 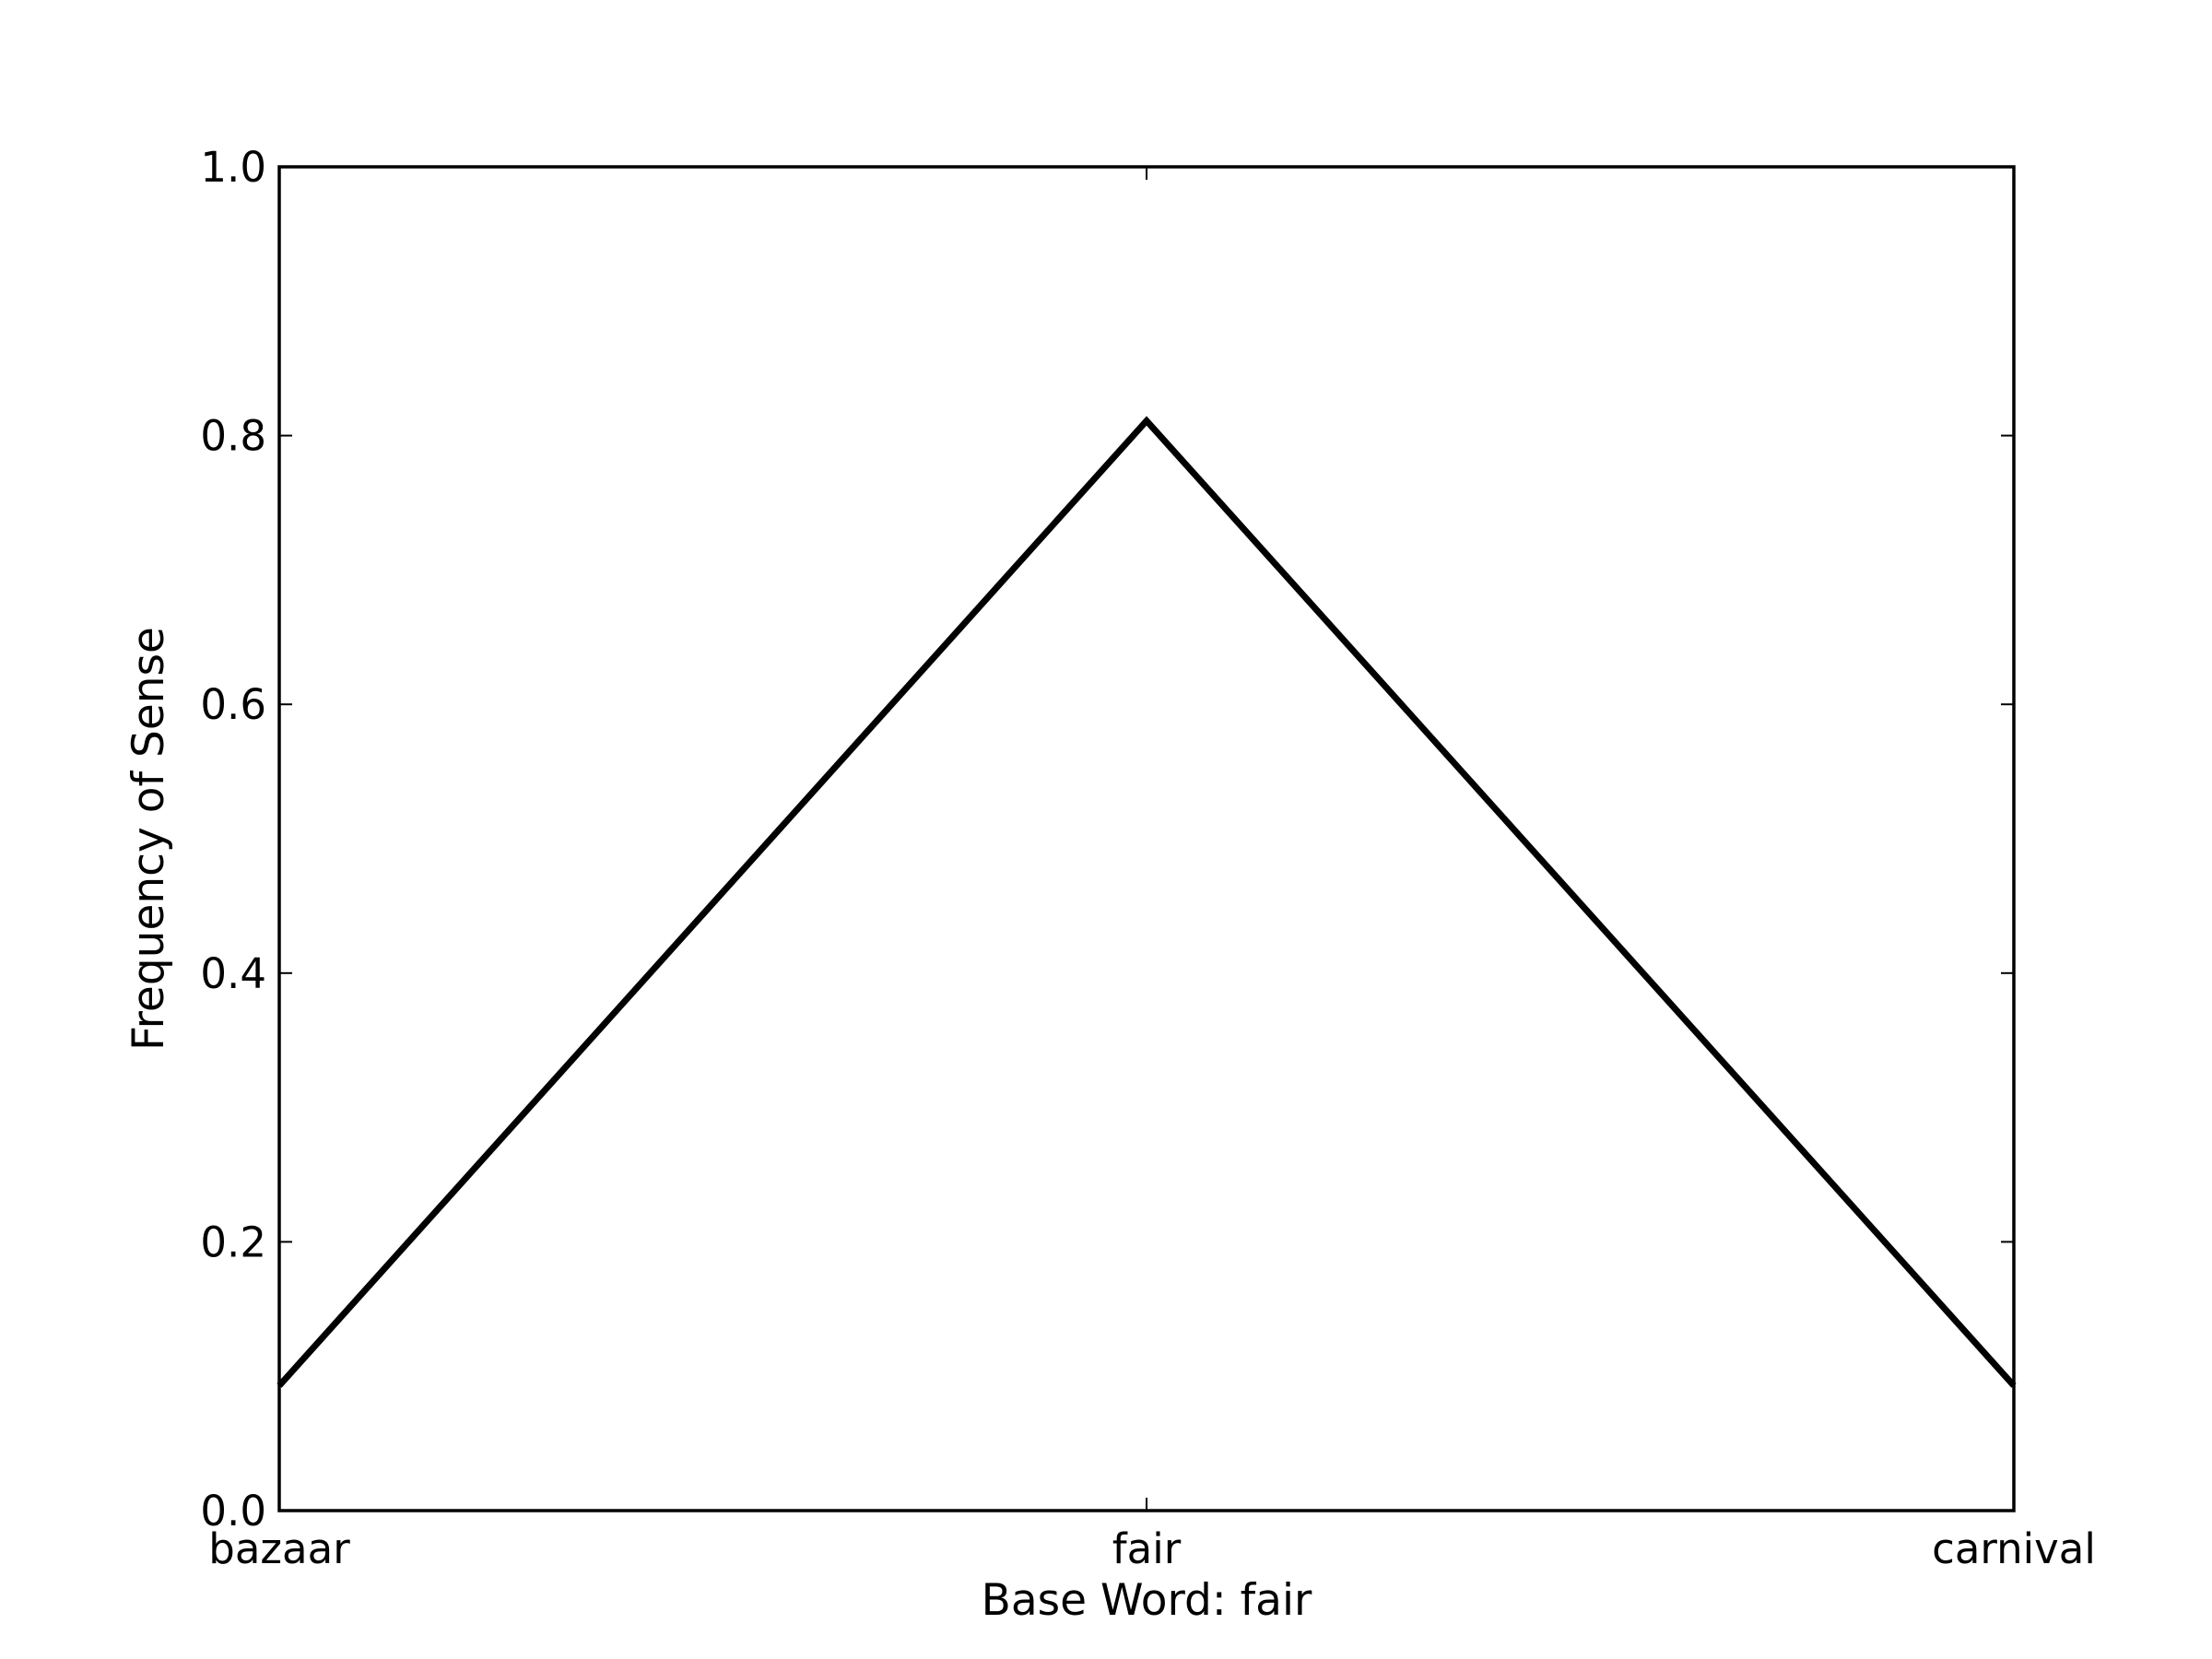 What do you see at coordinates (2014, 1548) in the screenshot?
I see `x-tick-label: carnival` at bounding box center [2014, 1548].